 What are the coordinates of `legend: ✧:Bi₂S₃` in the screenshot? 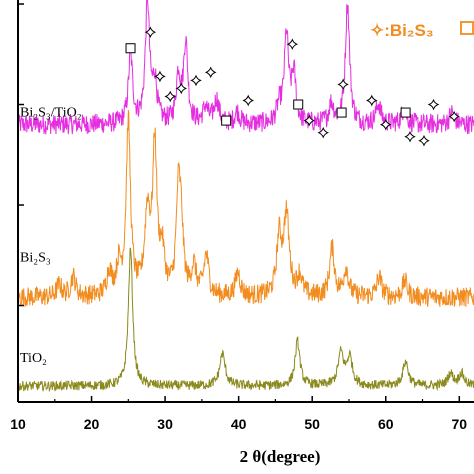 It's located at (422, 30).